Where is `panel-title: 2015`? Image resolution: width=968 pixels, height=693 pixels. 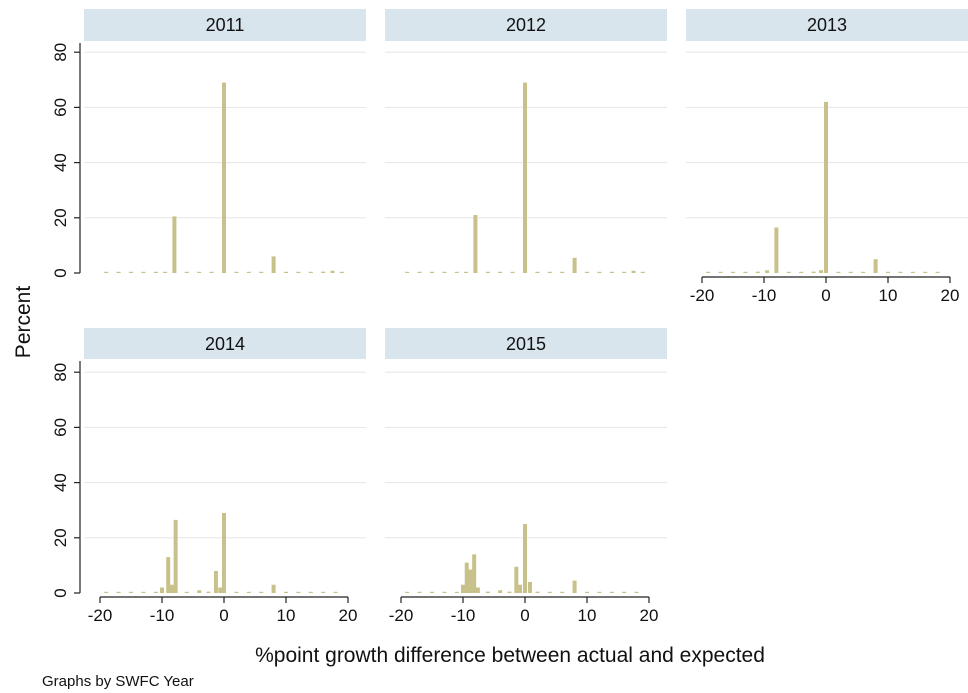
panel-title: 2015 is located at coordinates (526, 344).